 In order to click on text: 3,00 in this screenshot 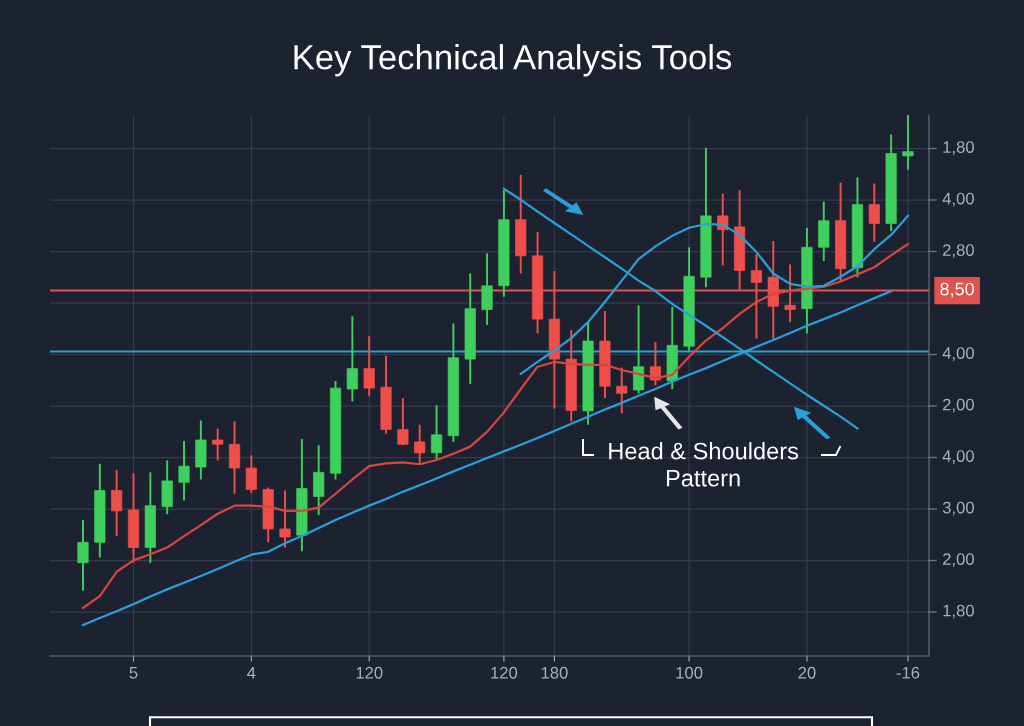, I will do `click(958, 508)`.